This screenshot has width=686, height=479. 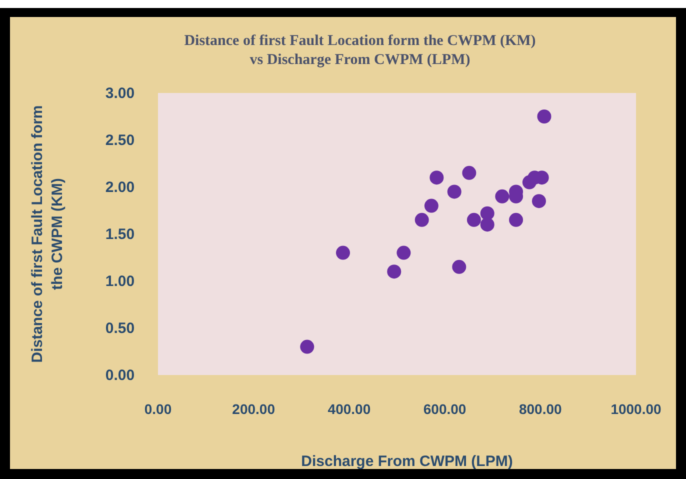 What do you see at coordinates (120, 328) in the screenshot?
I see `y-tick-label: 0.50` at bounding box center [120, 328].